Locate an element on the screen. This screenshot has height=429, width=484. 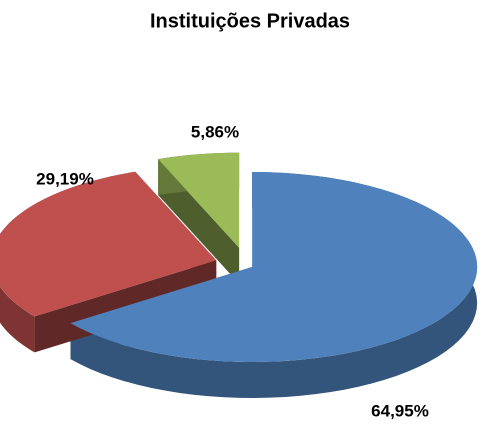
data-label: 64,95% is located at coordinates (400, 410).